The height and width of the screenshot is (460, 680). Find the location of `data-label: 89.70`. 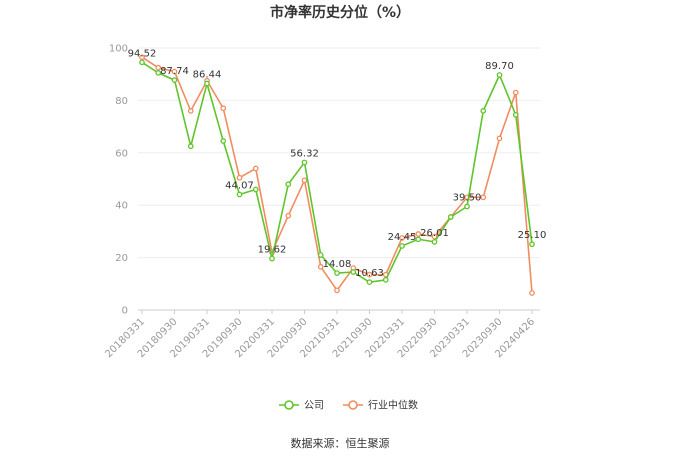

data-label: 89.70 is located at coordinates (499, 66).